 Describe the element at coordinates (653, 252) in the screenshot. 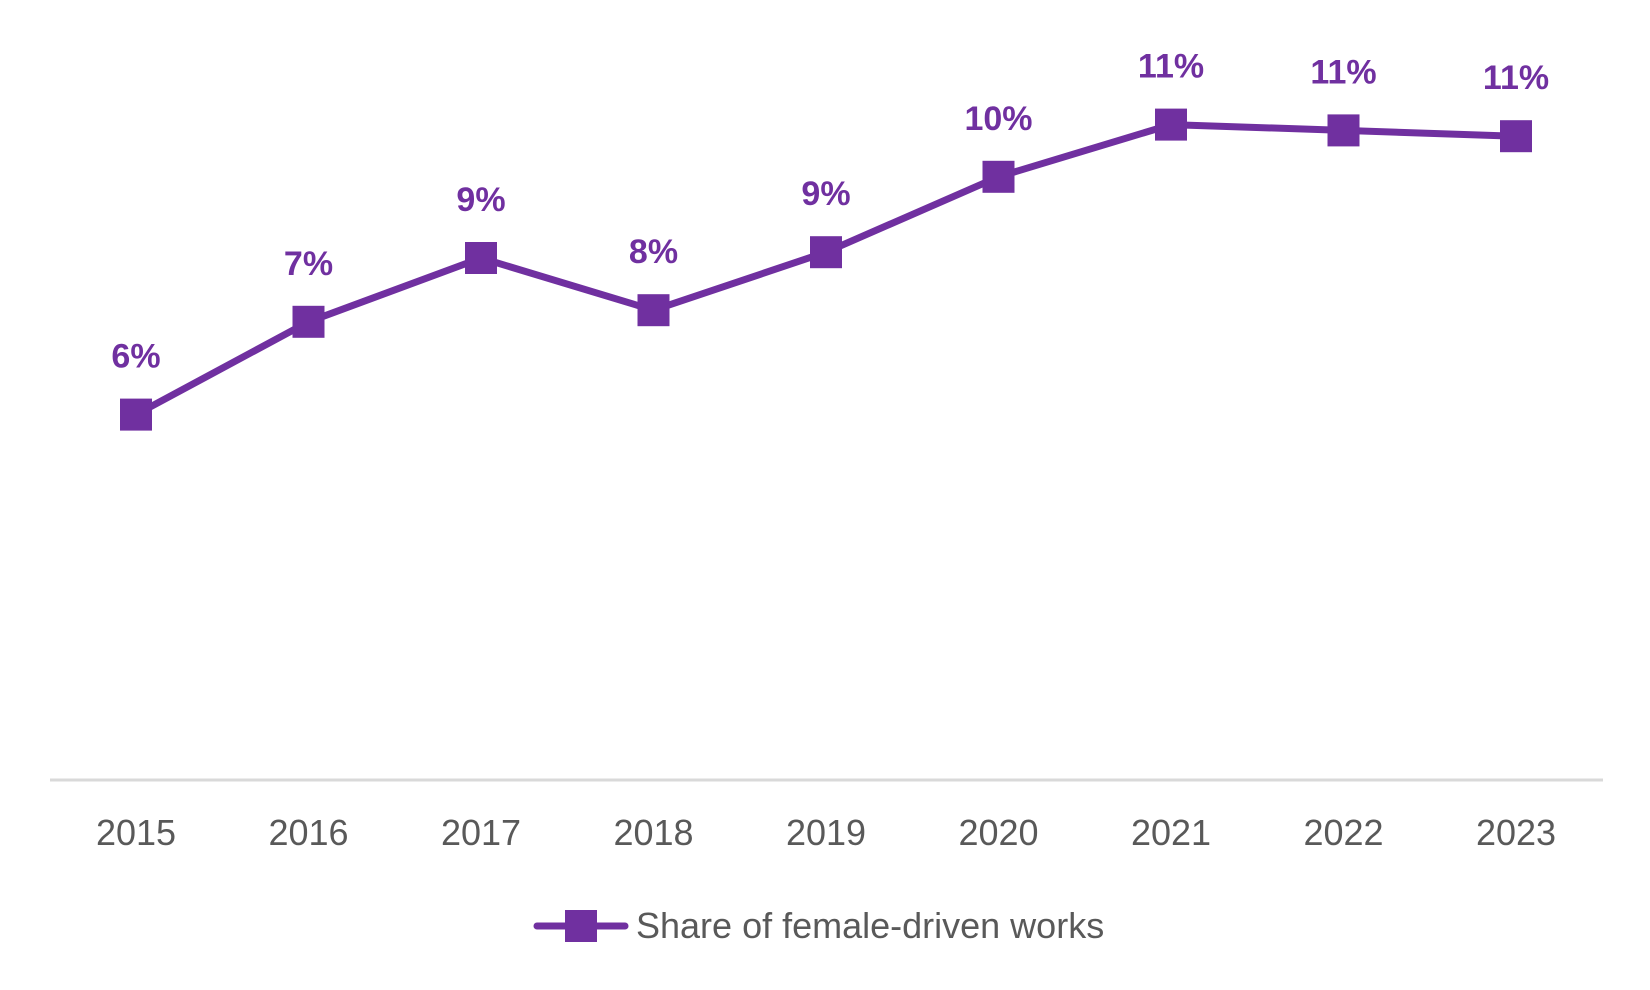

I see `data-label: 8%` at that location.